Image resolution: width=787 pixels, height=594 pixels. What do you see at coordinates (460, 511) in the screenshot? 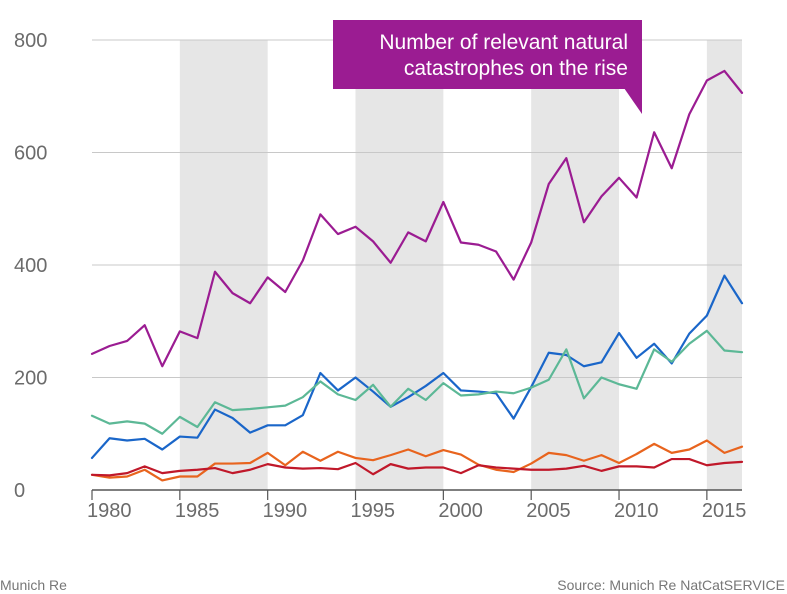
I see `x-tick-label: 2000` at bounding box center [460, 511].